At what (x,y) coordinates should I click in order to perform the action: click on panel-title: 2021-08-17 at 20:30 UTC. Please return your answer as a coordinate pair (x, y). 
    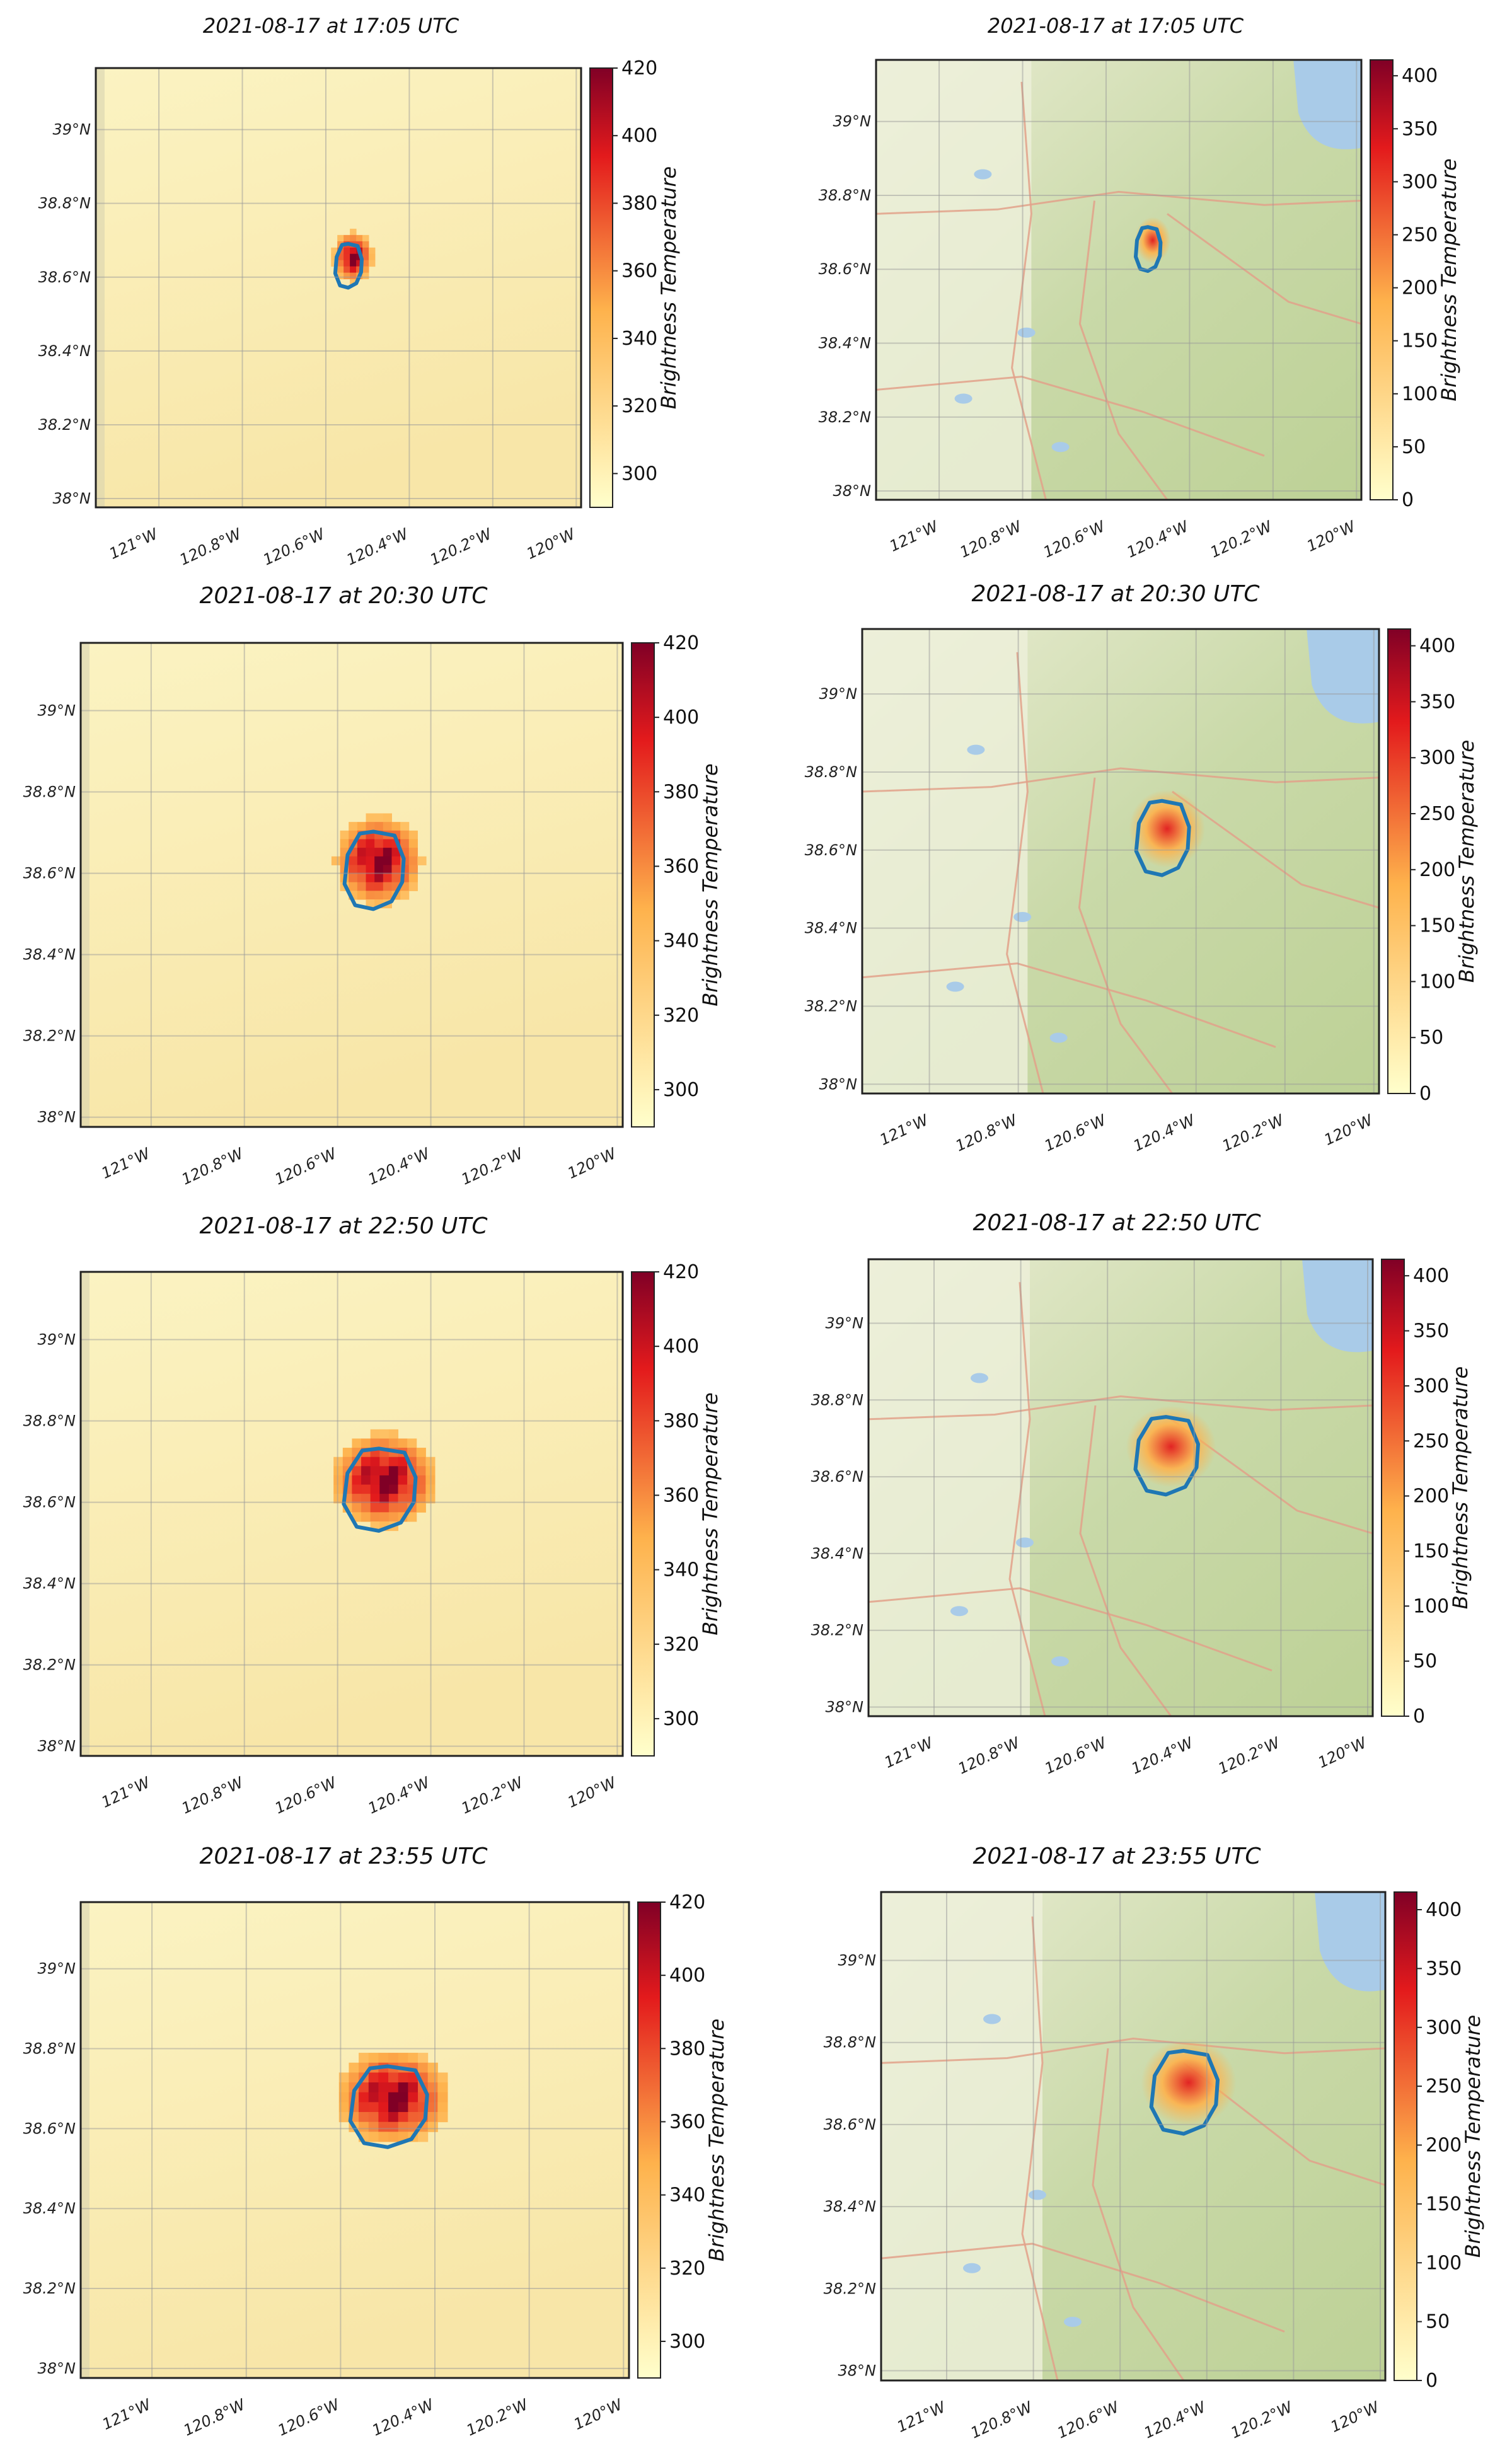
    Looking at the image, I should click on (343, 596).